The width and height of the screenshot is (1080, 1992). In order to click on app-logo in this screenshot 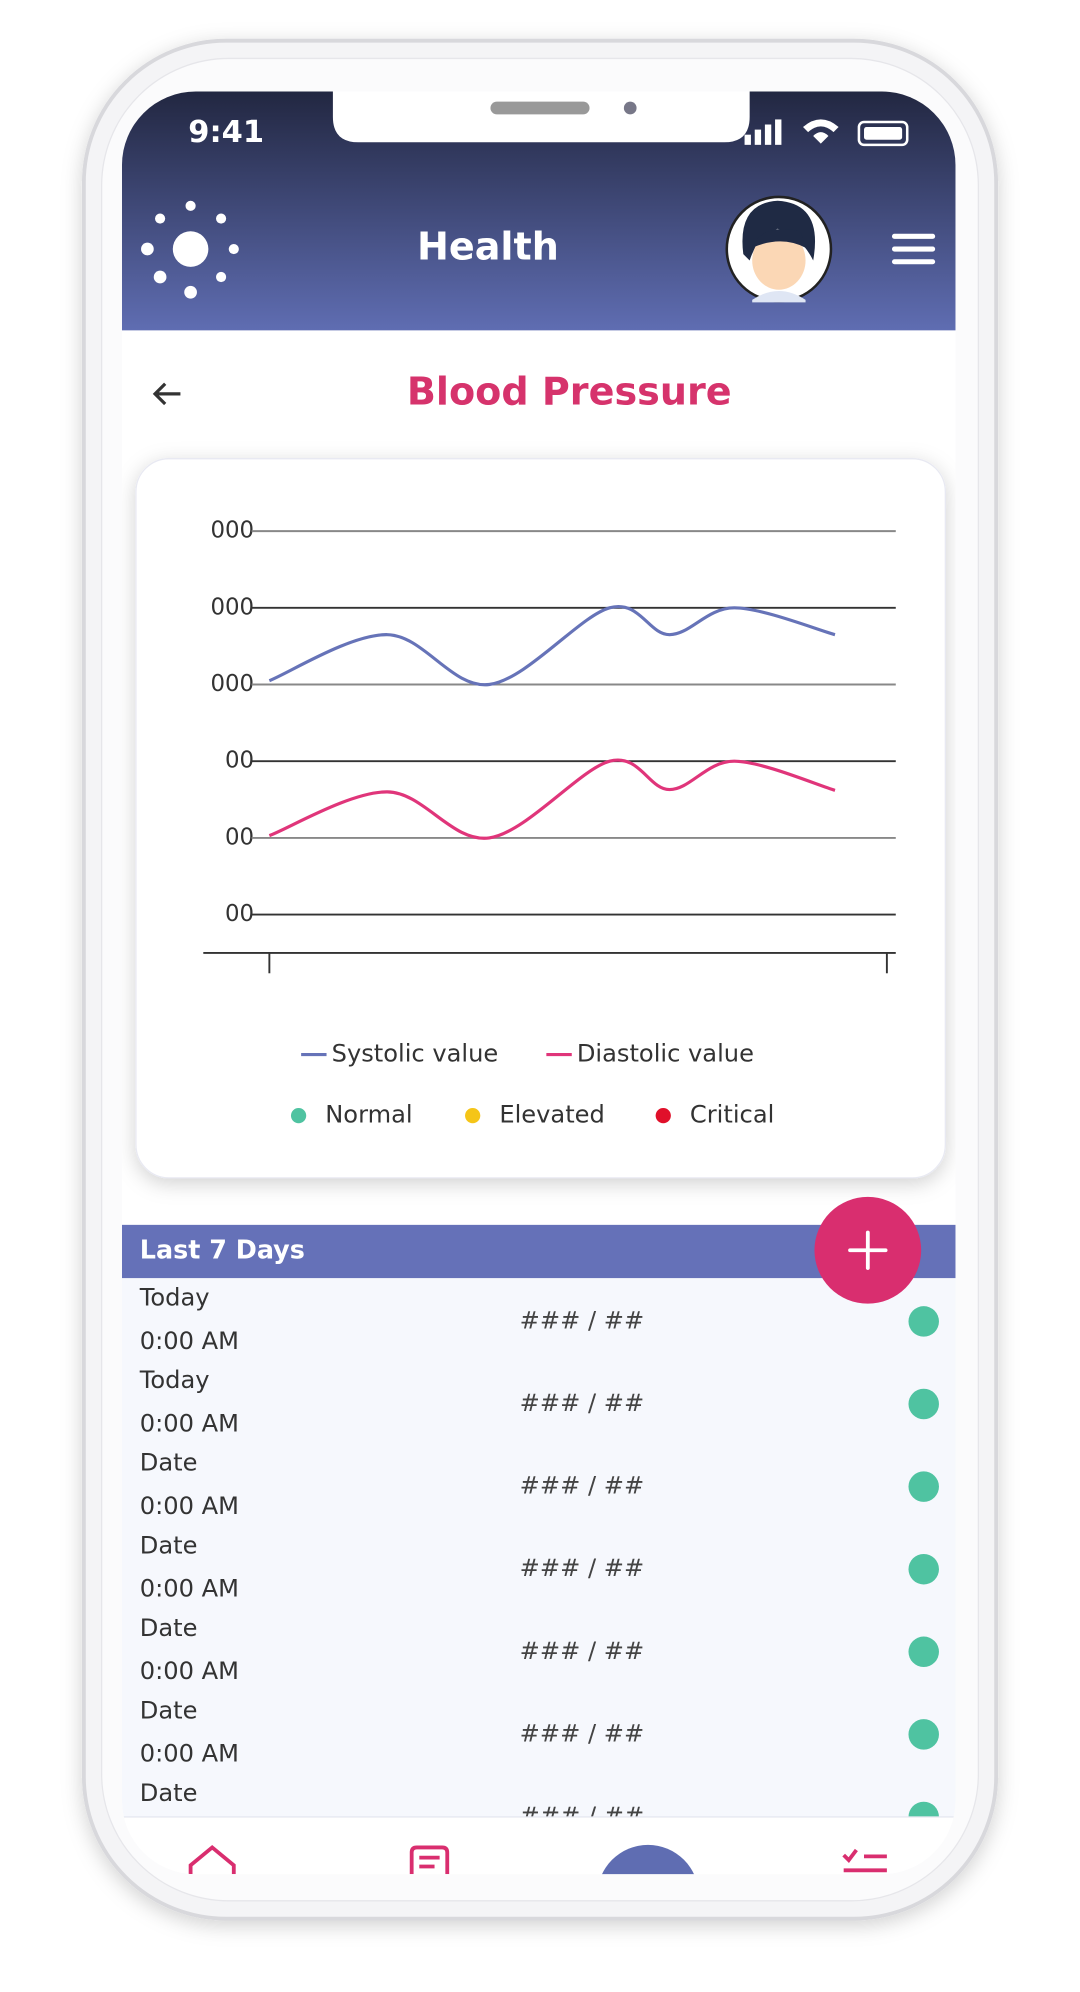, I will do `click(190, 249)`.